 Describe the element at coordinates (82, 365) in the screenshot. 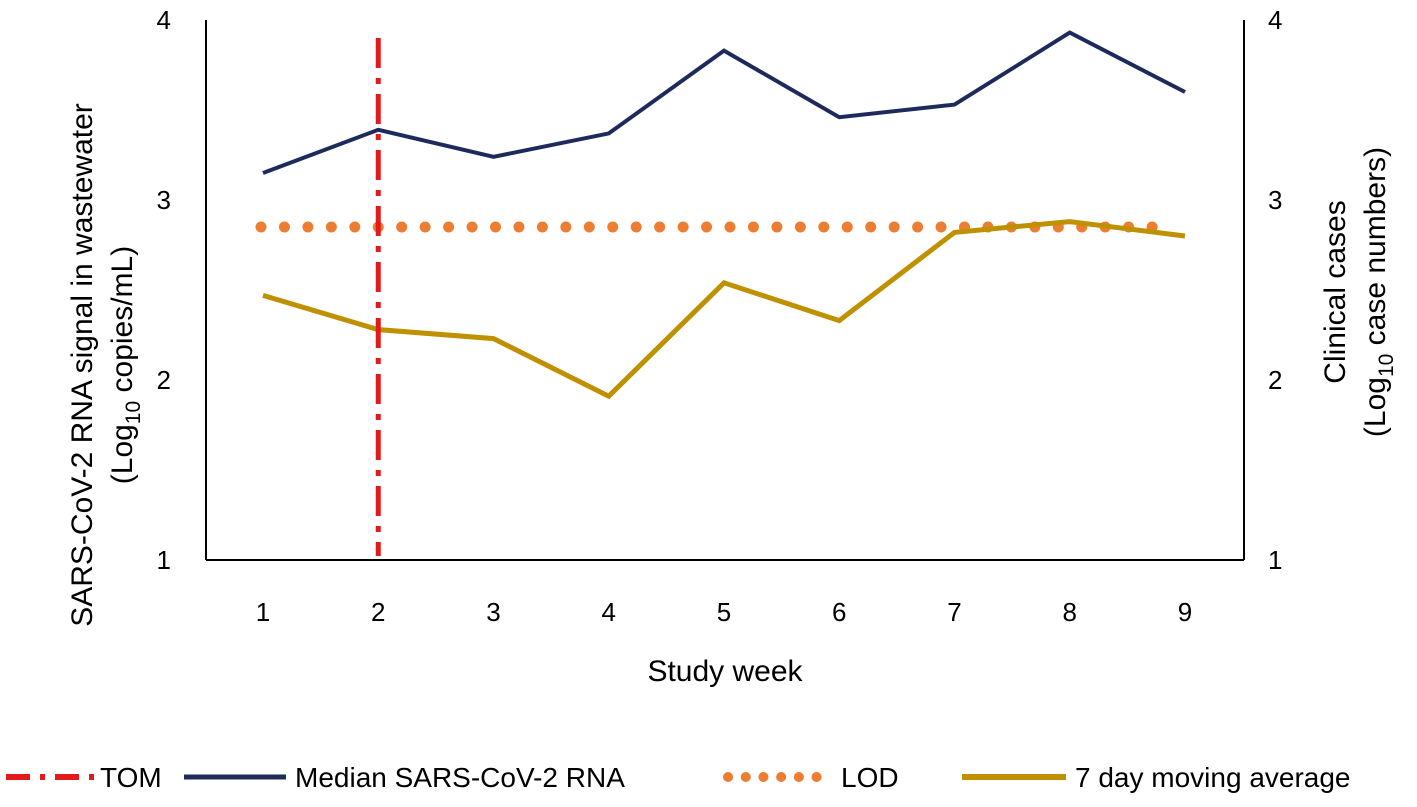

I see `left-y-axis-title-line1: SARS-CoV-2 RNA signal in wastewater` at that location.